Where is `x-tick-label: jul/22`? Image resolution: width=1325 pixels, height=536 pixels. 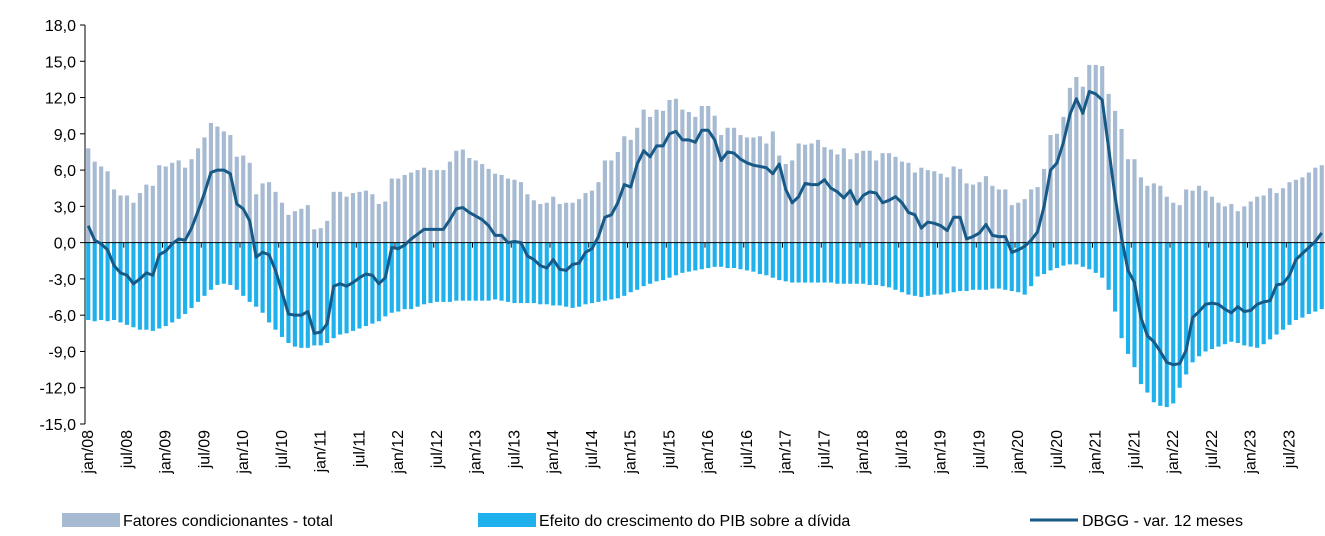 x-tick-label: jul/22 is located at coordinates (1212, 449).